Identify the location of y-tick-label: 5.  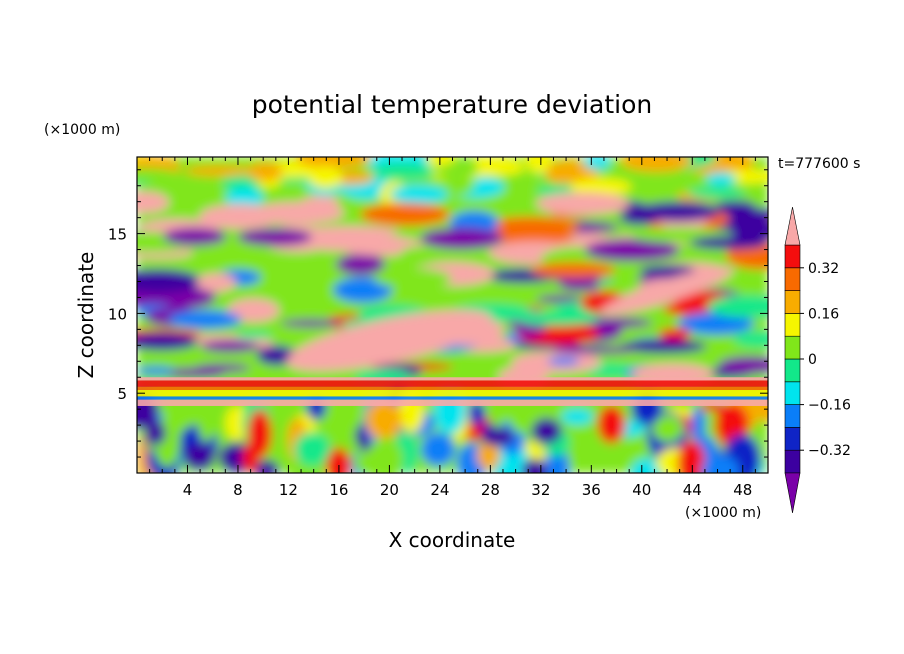
(122, 394).